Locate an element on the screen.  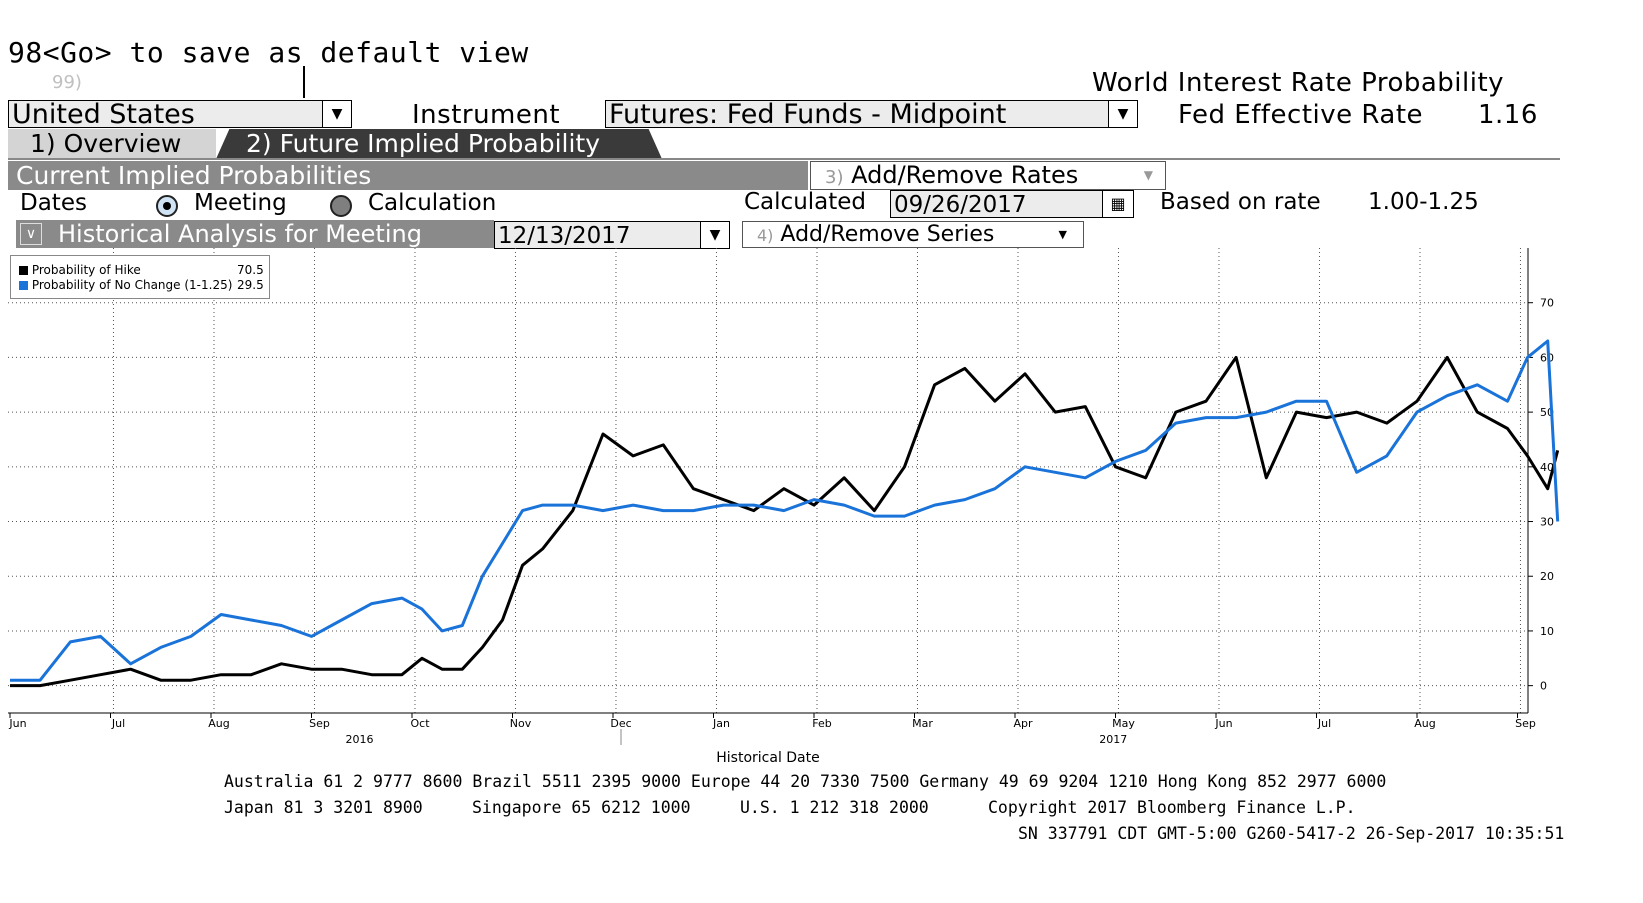
section-header: Current Implied Probabilities is located at coordinates (408, 175).